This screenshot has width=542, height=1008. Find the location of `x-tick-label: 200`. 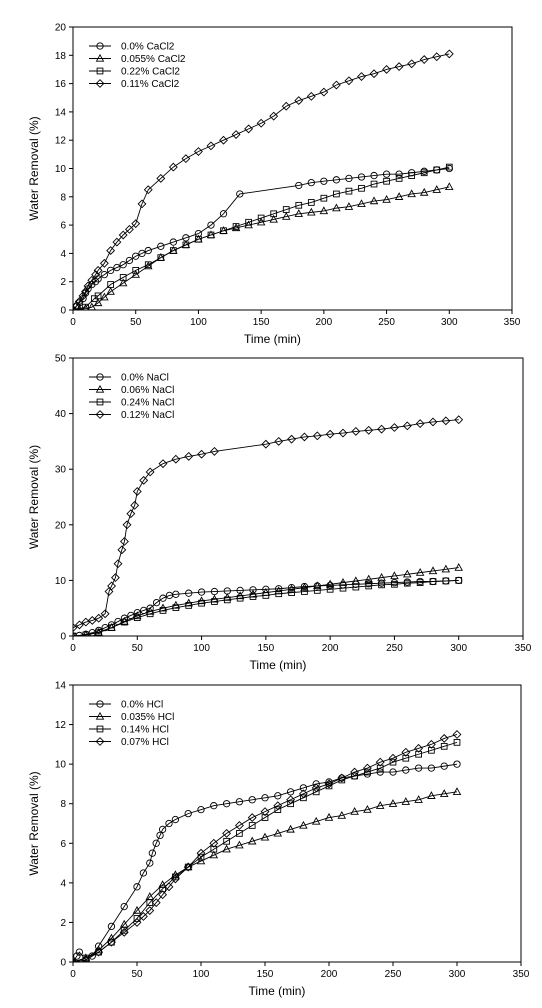

x-tick-label: 200 is located at coordinates (329, 974).